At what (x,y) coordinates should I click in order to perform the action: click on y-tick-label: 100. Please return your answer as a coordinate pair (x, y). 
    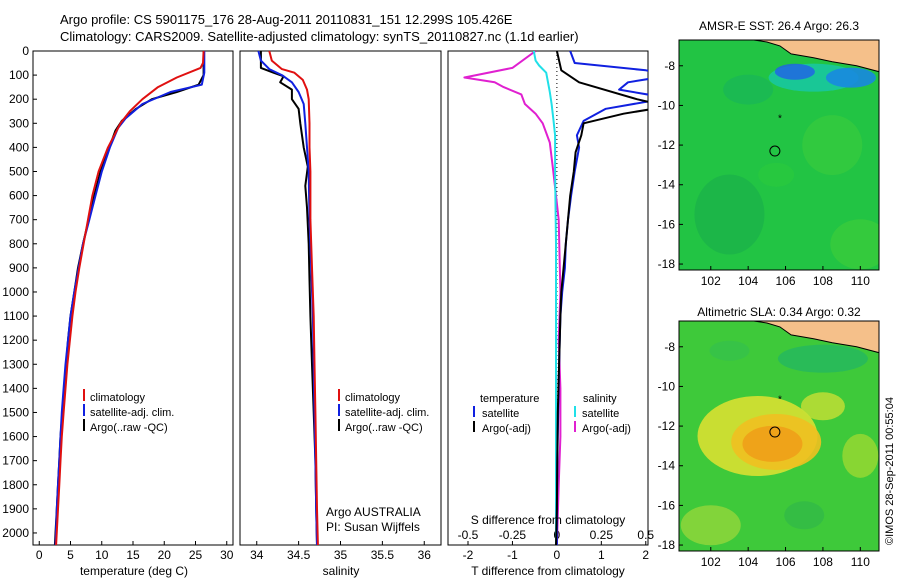
    Looking at the image, I should click on (19, 75).